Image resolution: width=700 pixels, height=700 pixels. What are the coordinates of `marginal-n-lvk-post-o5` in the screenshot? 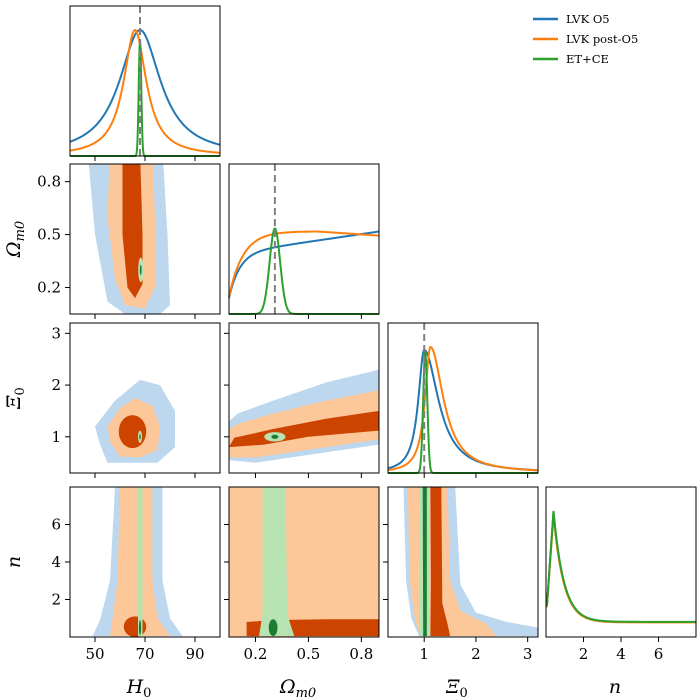 It's located at (620, 569).